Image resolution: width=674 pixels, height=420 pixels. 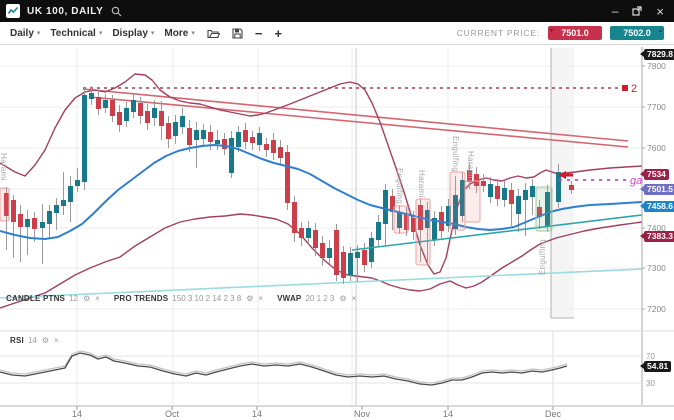 What do you see at coordinates (575, 33) in the screenshot?
I see `sell-price-button: ▾ 7501.0` at bounding box center [575, 33].